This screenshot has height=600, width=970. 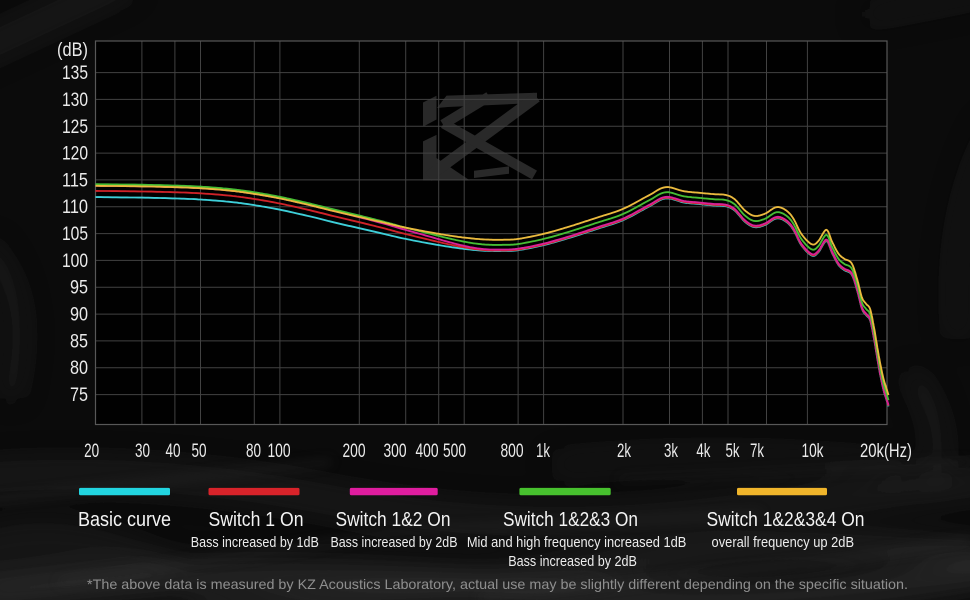 I want to click on svg-text: 400, so click(x=427, y=451).